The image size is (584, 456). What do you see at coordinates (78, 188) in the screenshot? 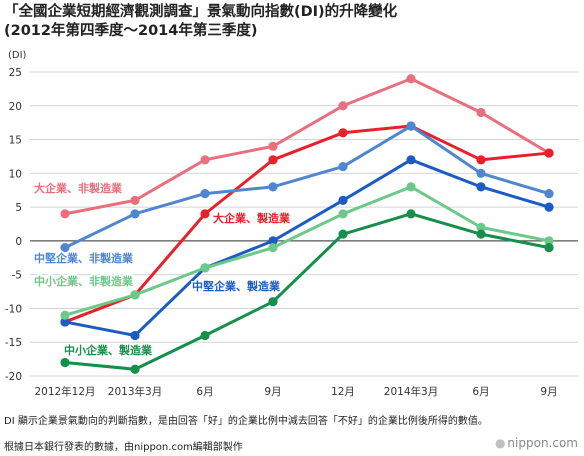
I see `series-label-1: 大企業、非製造業` at bounding box center [78, 188].